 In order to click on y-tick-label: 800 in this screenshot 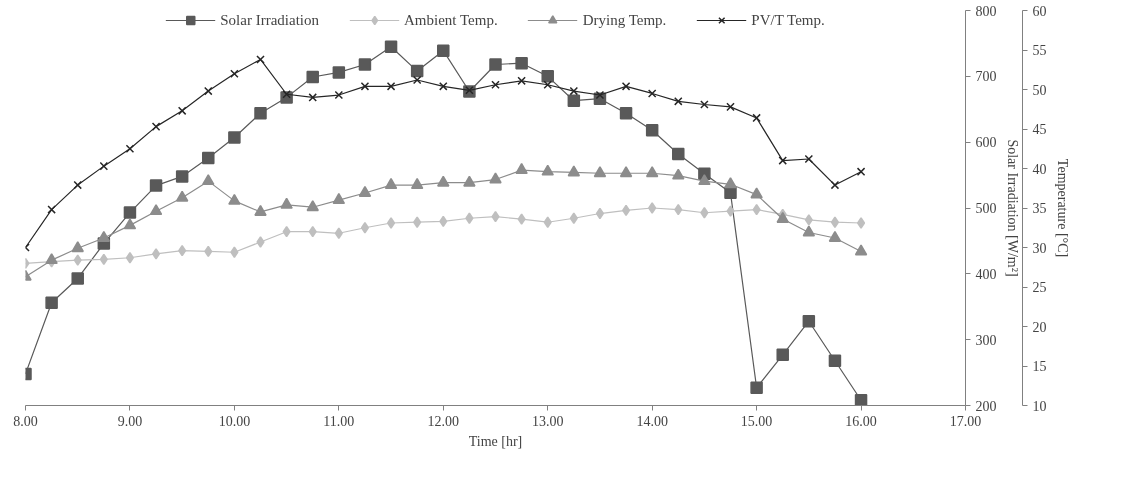, I will do `click(986, 11)`.